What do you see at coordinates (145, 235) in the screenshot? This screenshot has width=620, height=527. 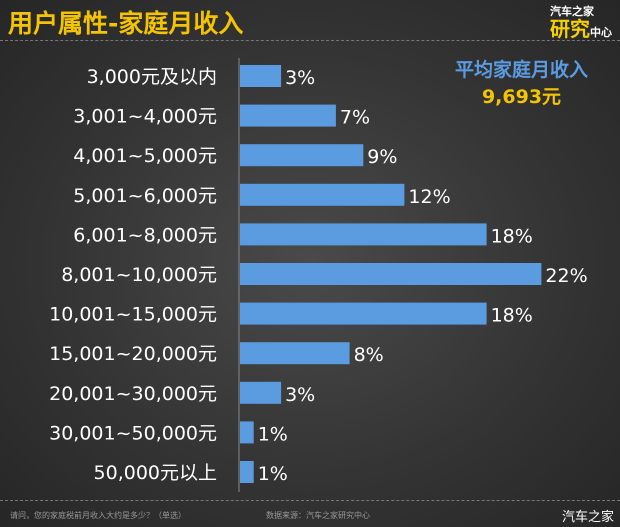 I see `category-label: 6,001~8,000元` at bounding box center [145, 235].